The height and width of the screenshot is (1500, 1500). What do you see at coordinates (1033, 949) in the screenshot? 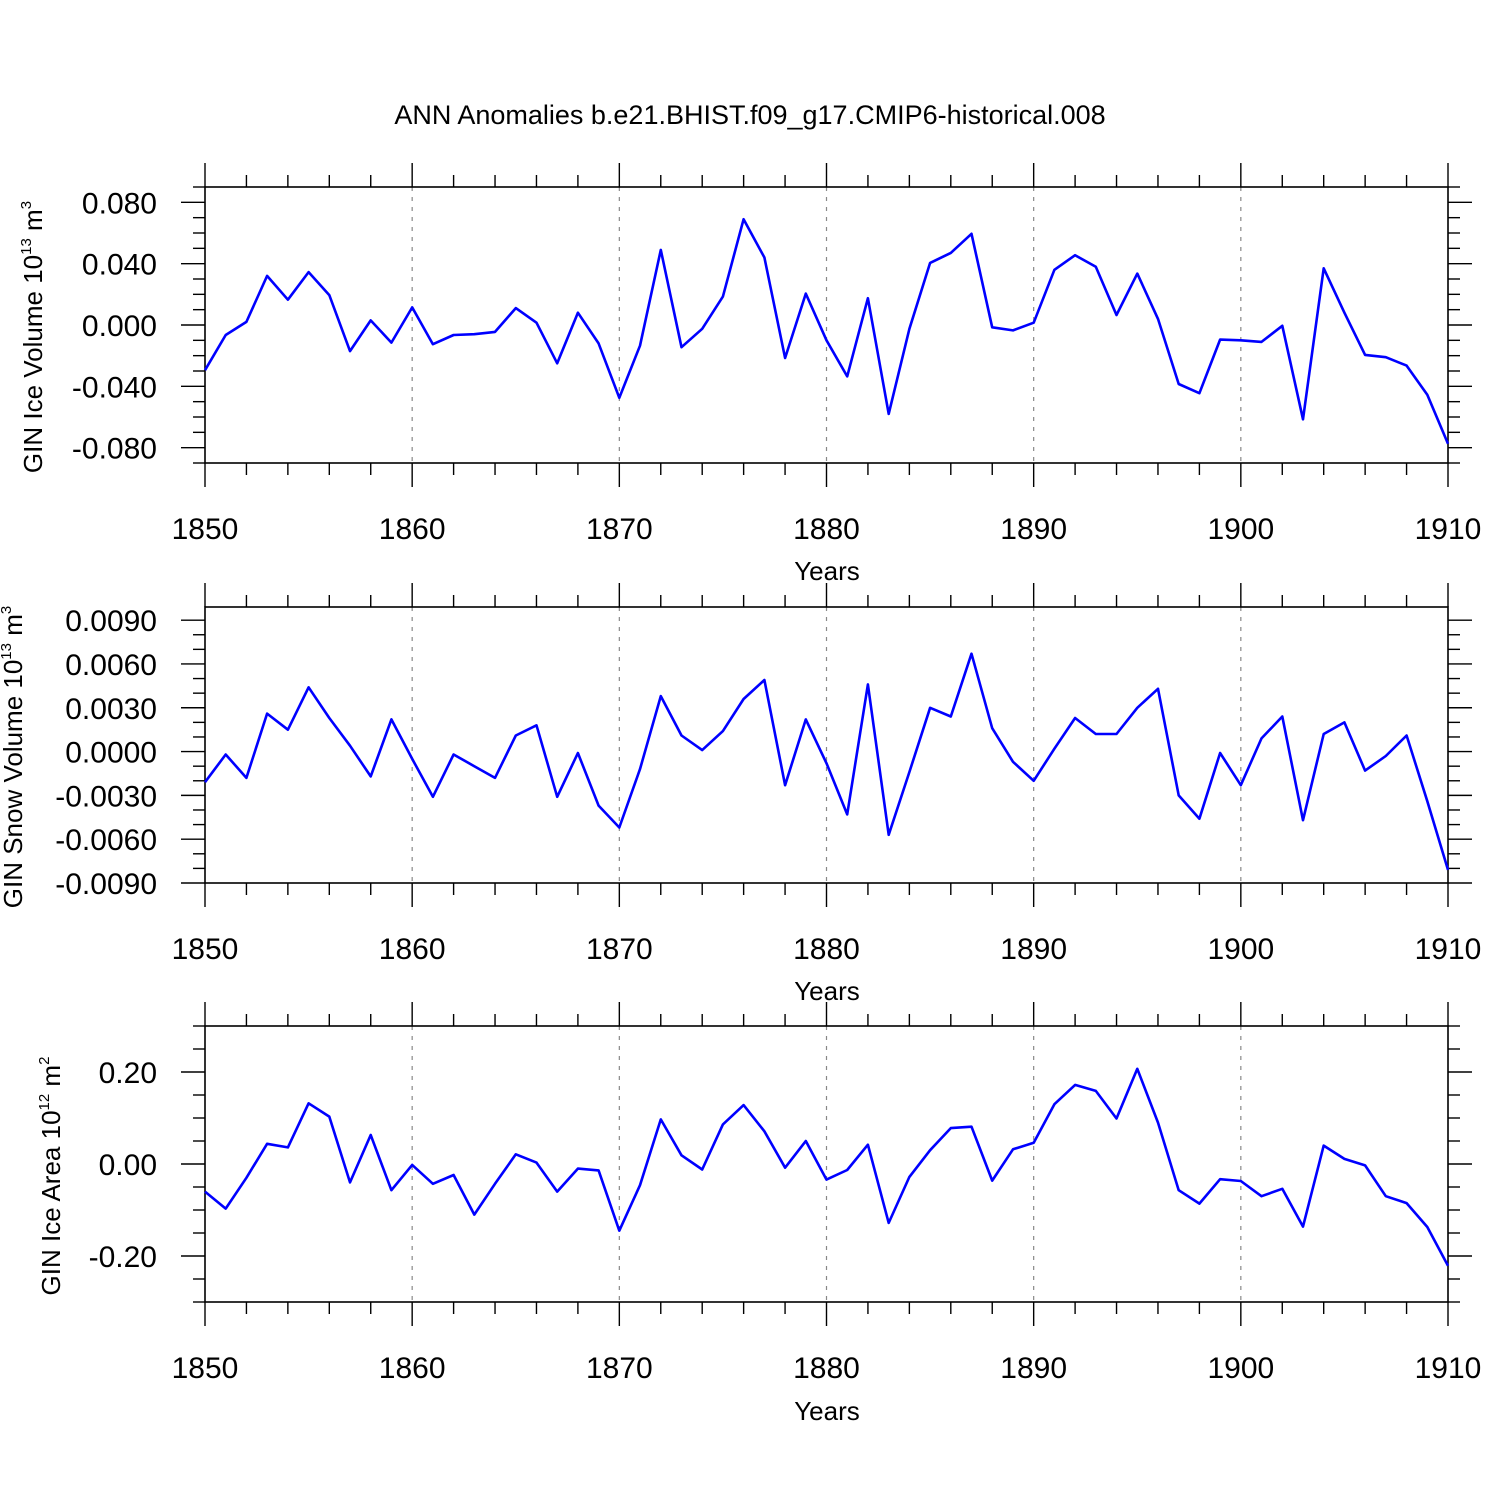
I see `snow-volume-x-tick-label: 1890` at bounding box center [1033, 949].